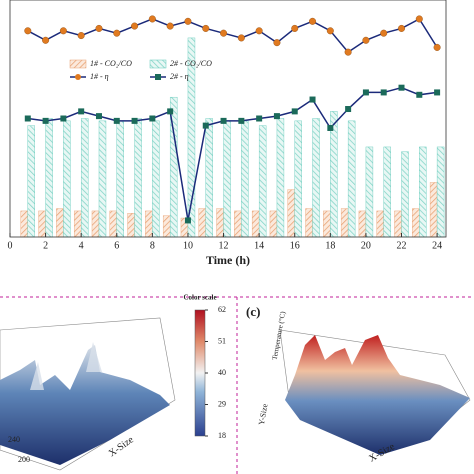  What do you see at coordinates (158, 64) in the screenshot?
I see `legend-swatch` at bounding box center [158, 64].